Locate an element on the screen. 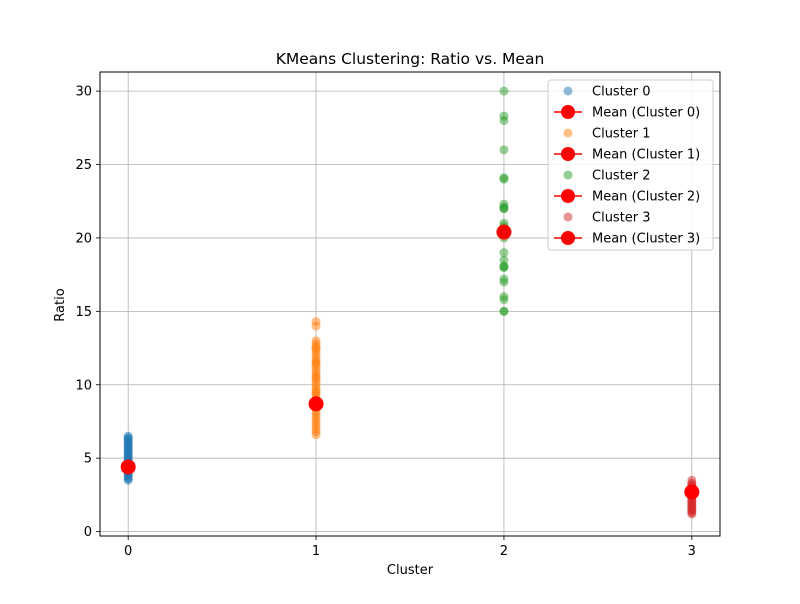 This screenshot has width=800, height=604. legend-label: Cluster 3 is located at coordinates (621, 218).